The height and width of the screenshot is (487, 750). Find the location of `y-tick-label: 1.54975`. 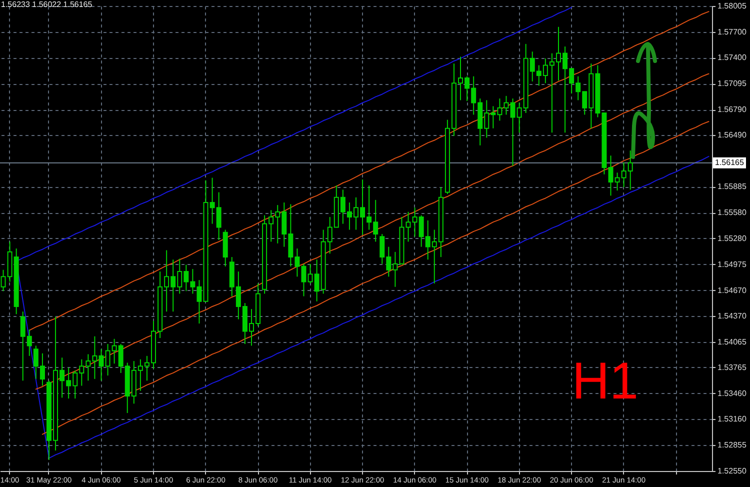

y-tick-label: 1.54975 is located at coordinates (732, 264).